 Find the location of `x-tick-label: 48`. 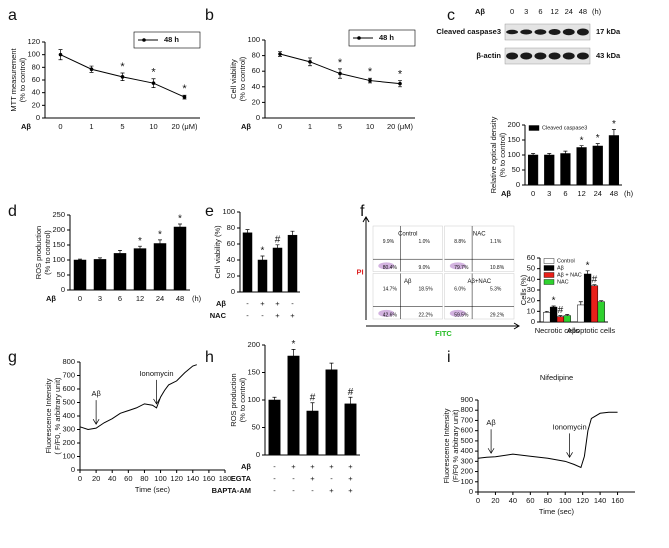

x-tick-label: 48 is located at coordinates (614, 193).